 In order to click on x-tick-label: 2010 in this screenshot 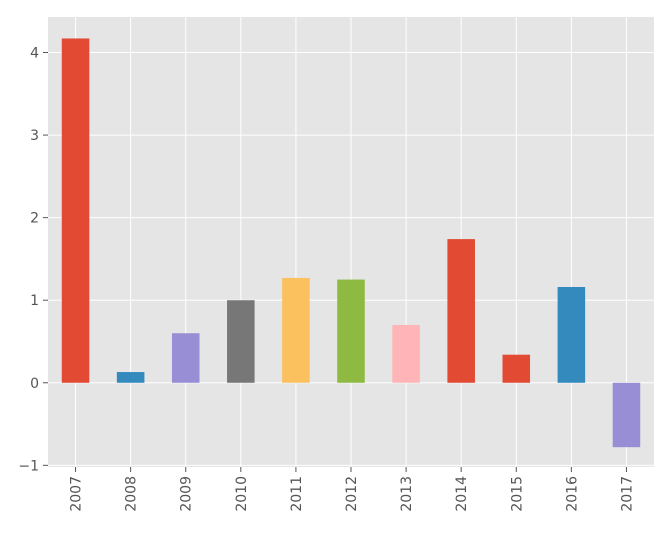, I will do `click(242, 494)`.